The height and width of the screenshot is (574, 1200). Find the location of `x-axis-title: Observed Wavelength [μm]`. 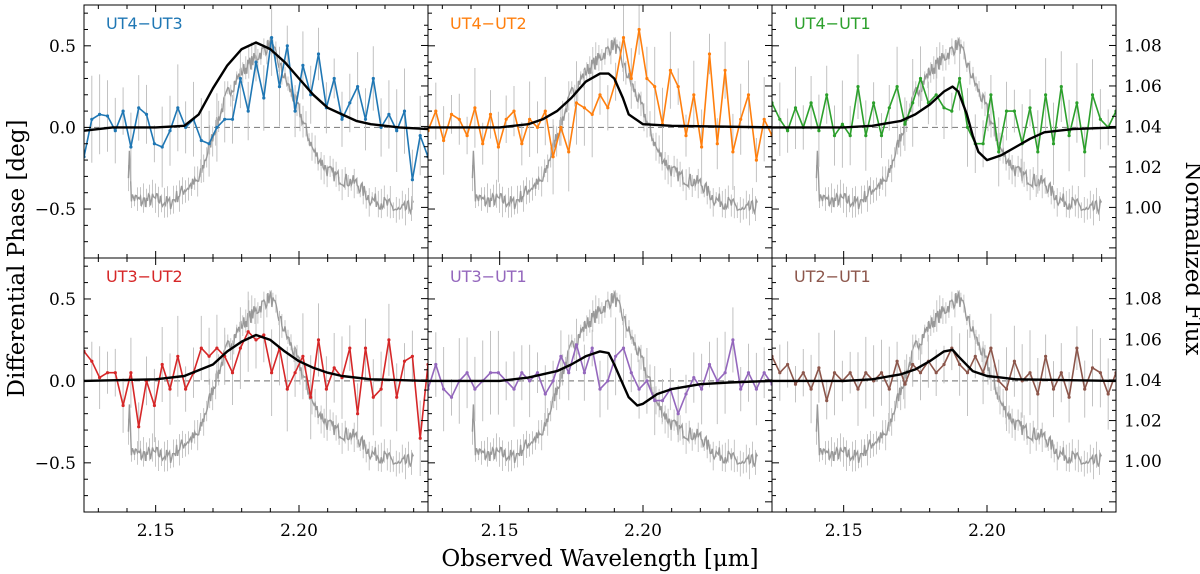

x-axis-title: Observed Wavelength [μm] is located at coordinates (599, 559).